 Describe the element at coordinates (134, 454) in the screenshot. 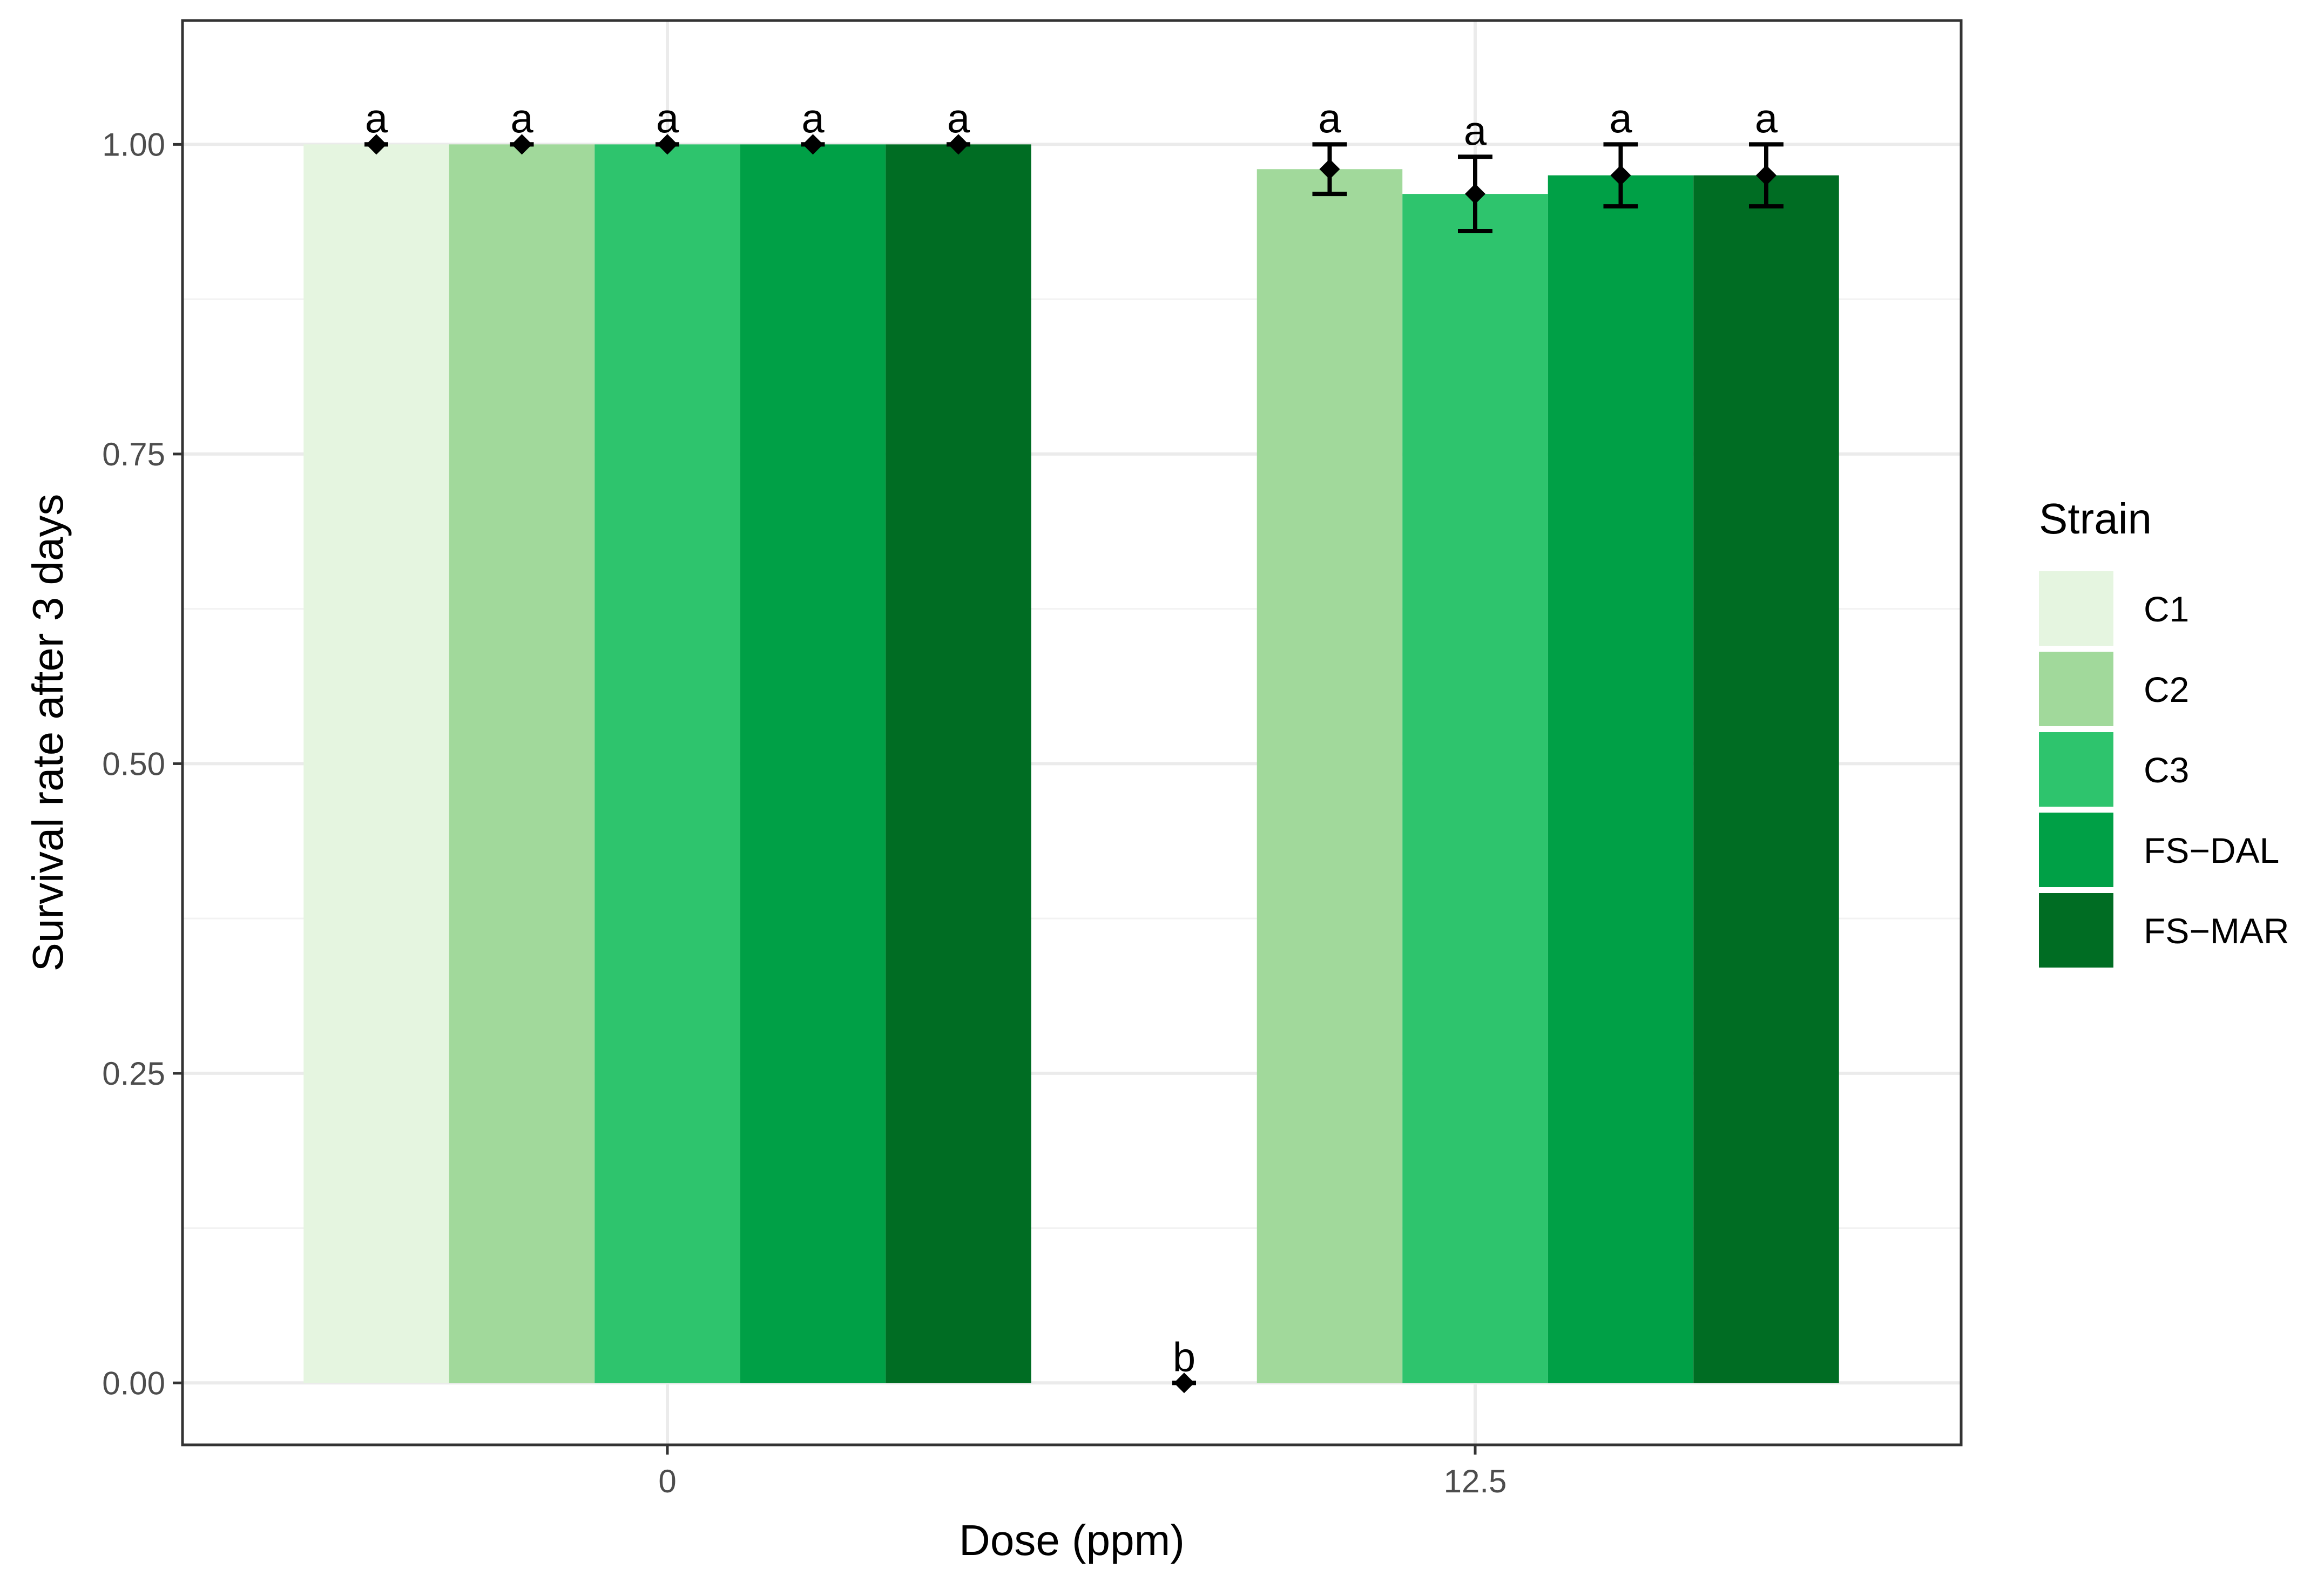

I see `y-tick-label: 0.75` at that location.